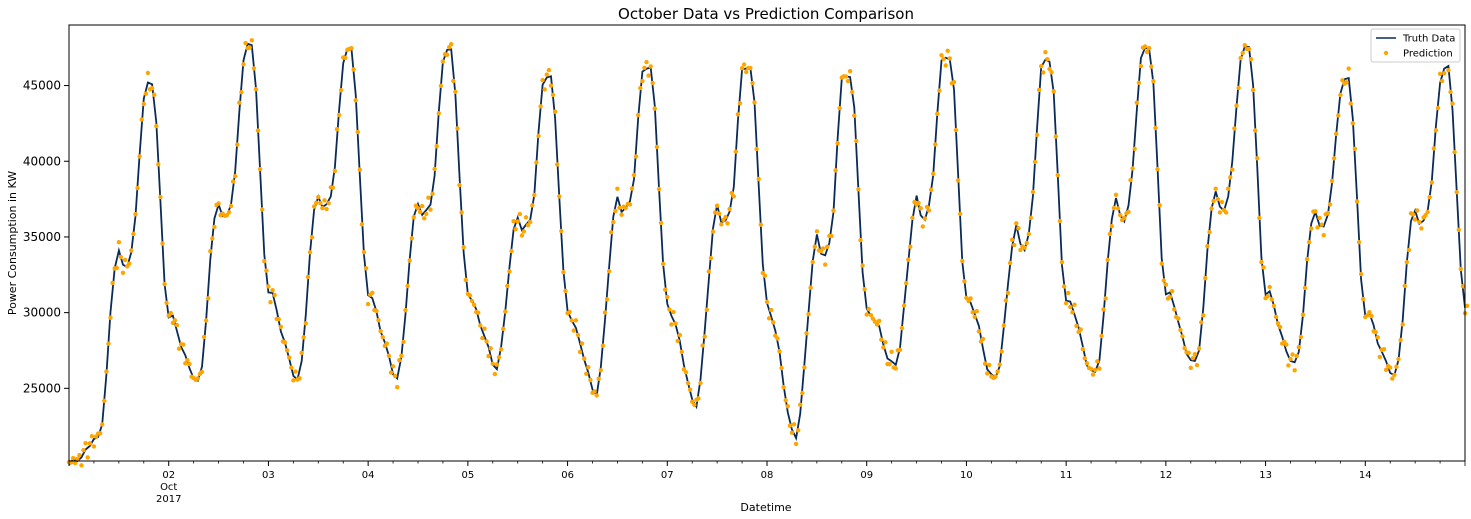  What do you see at coordinates (42, 237) in the screenshot?
I see `y-tick-label: 35000` at bounding box center [42, 237].